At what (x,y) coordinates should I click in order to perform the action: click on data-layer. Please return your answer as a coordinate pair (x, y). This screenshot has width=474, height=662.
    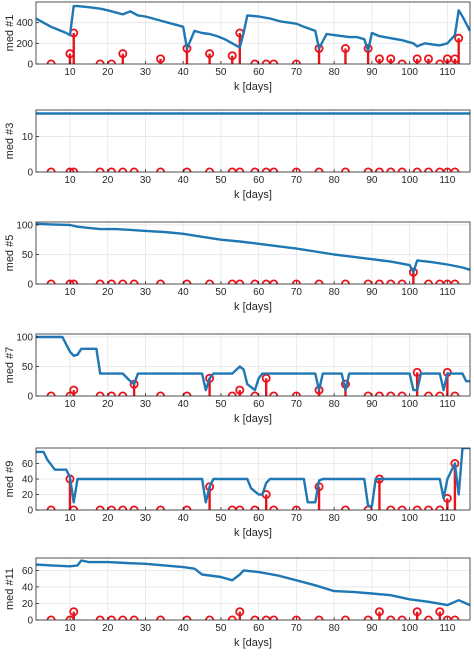
    Looking at the image, I should click on (253, 34).